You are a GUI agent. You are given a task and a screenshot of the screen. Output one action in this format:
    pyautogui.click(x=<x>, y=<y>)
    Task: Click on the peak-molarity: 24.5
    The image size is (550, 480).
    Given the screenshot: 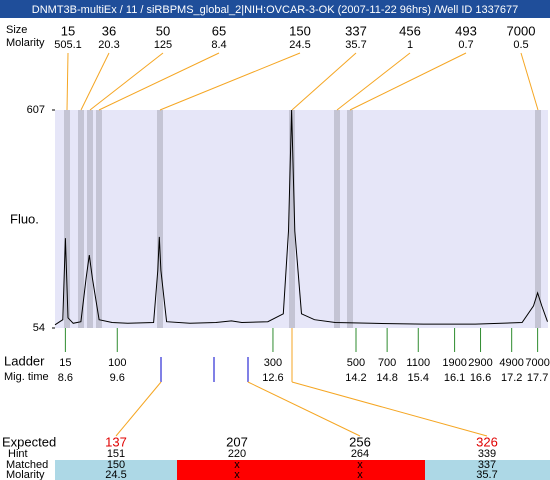 What is the action you would take?
    pyautogui.click(x=299, y=45)
    